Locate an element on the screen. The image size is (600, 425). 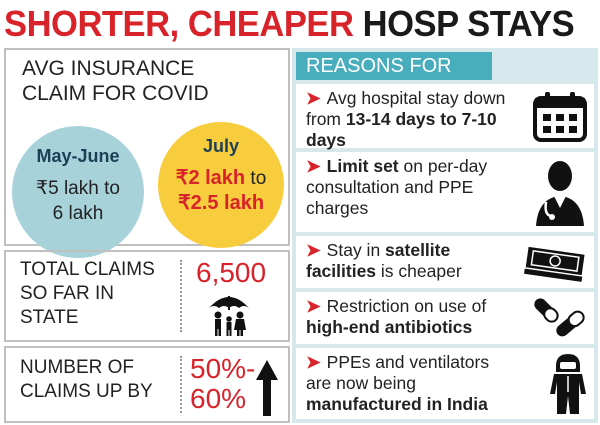
may-june-circle: May-June ₹5 lakh to 6 lakh is located at coordinates (78, 192).